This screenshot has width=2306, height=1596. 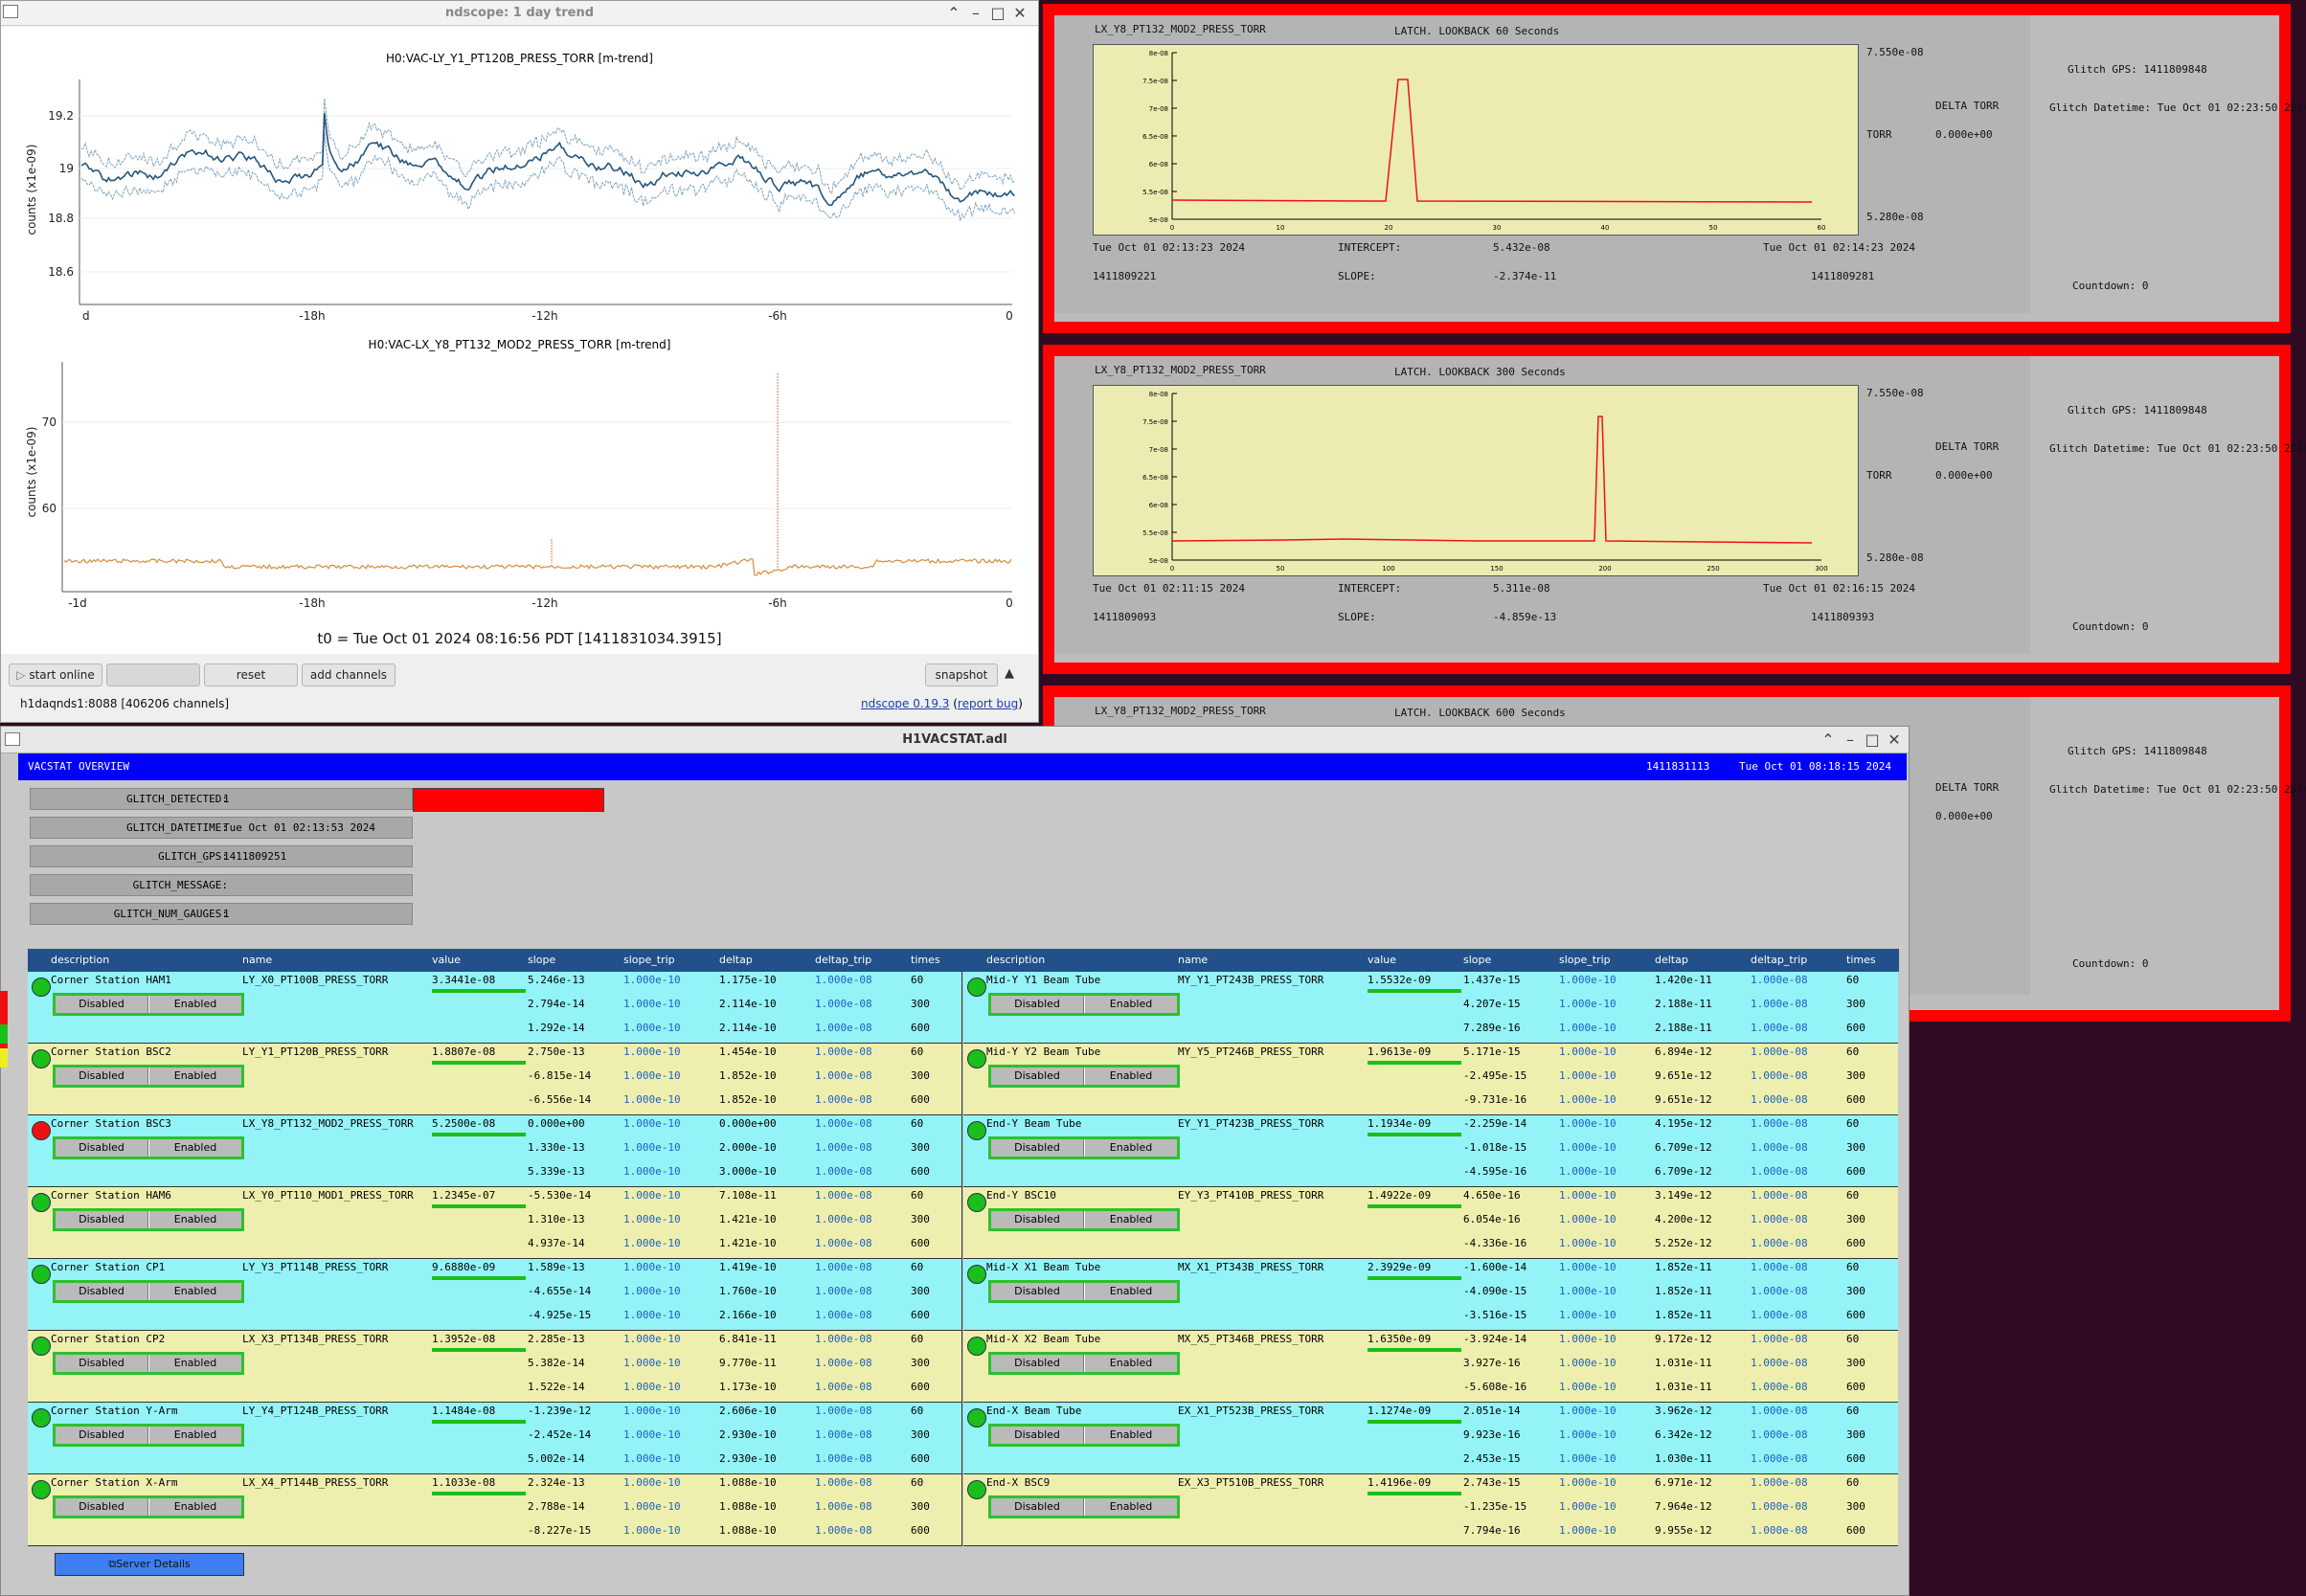 I want to click on end-gps: 1411809281, so click(x=1843, y=276).